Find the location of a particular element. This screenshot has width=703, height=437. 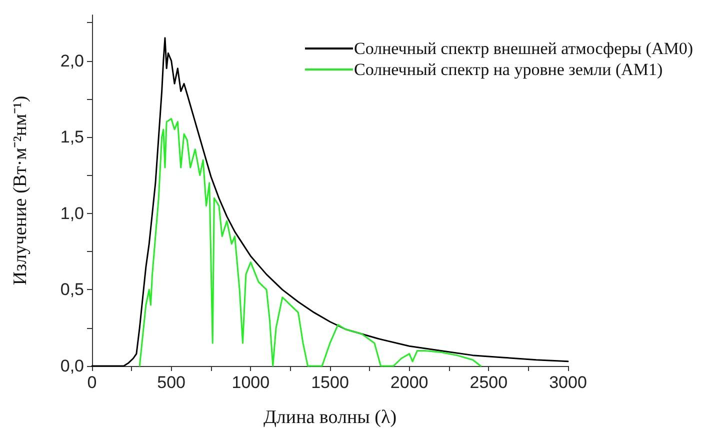

x-tick-label: 2000 is located at coordinates (409, 382).